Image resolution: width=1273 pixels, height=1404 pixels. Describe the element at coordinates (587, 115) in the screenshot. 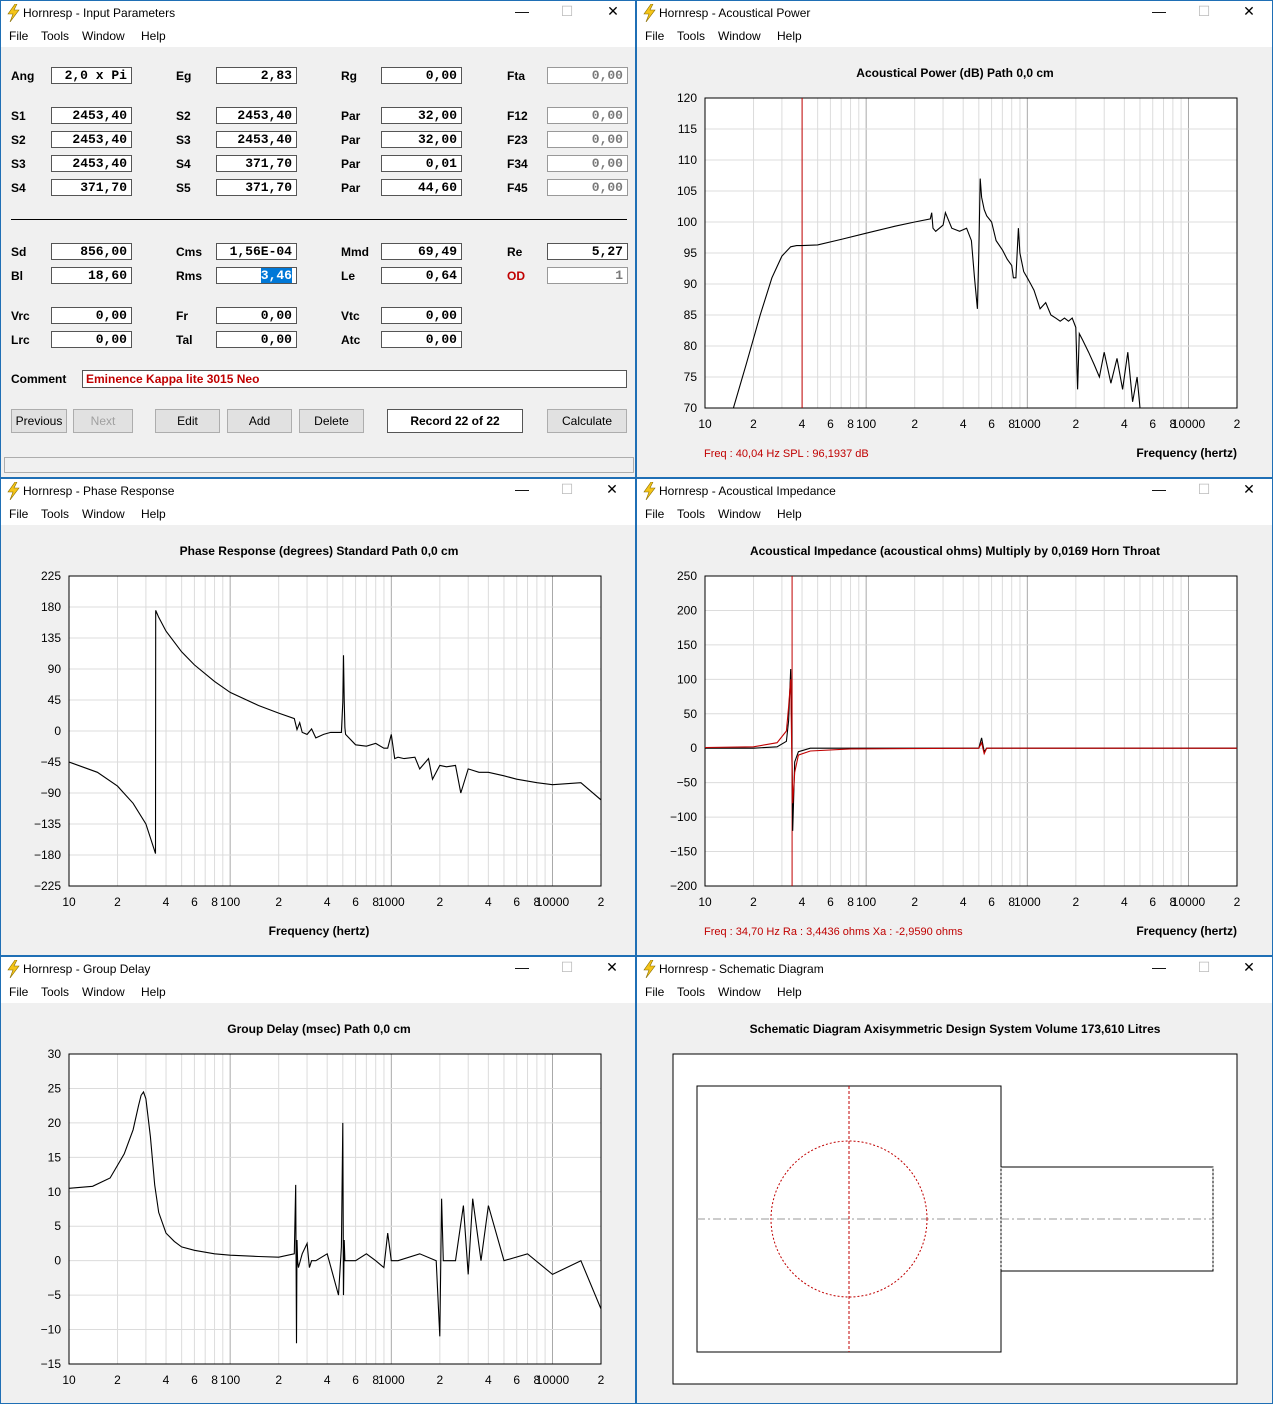

I see `f12-input: 0,00` at that location.